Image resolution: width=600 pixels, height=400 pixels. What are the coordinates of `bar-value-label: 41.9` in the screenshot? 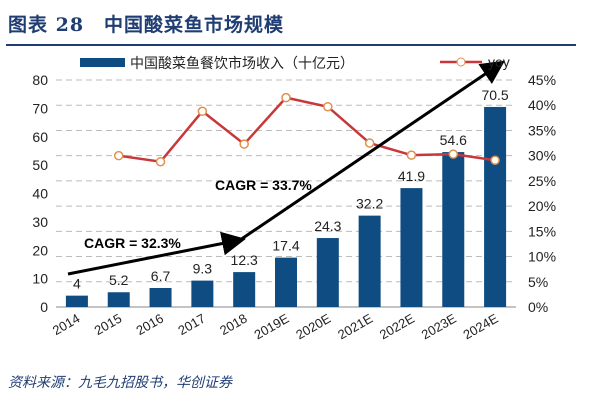 It's located at (411, 176).